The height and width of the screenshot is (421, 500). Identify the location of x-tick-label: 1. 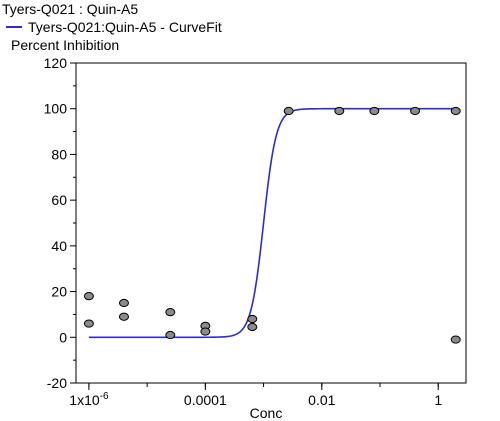
(438, 400).